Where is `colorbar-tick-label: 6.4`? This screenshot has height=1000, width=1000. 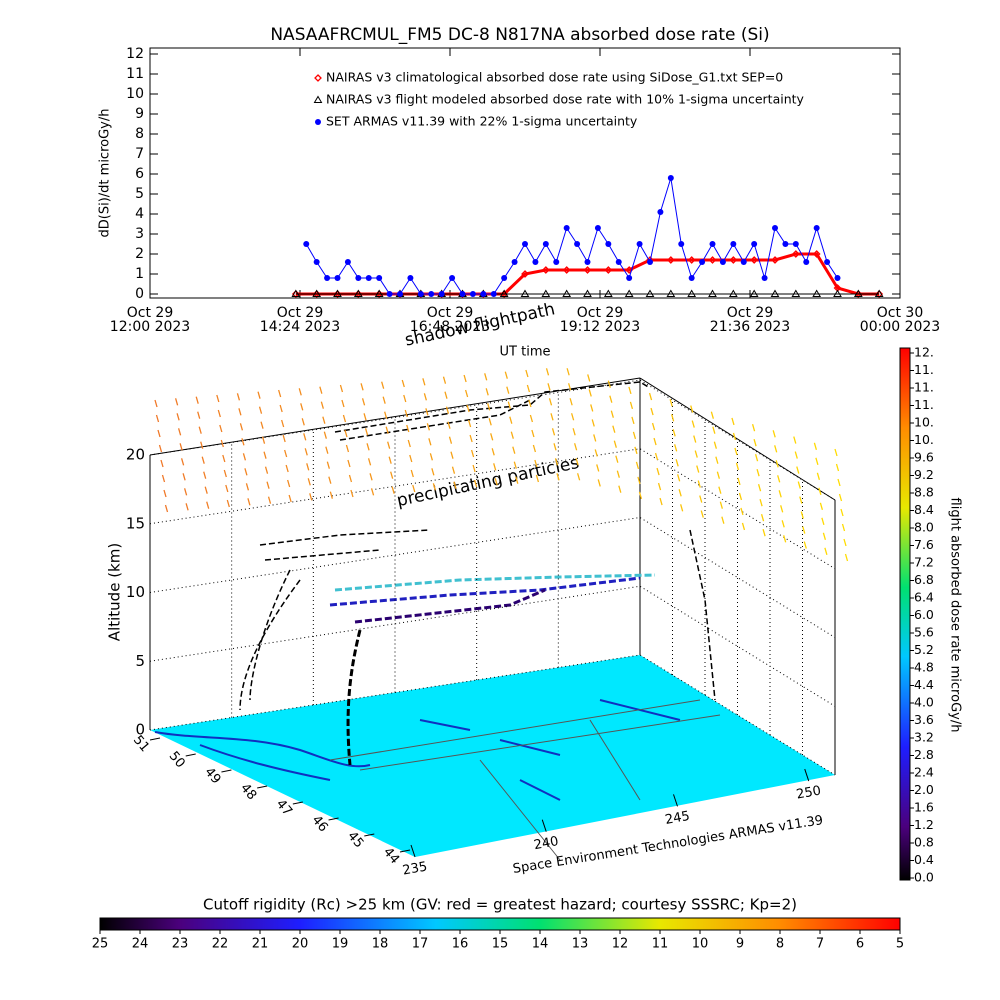
colorbar-tick-label: 6.4 is located at coordinates (924, 597).